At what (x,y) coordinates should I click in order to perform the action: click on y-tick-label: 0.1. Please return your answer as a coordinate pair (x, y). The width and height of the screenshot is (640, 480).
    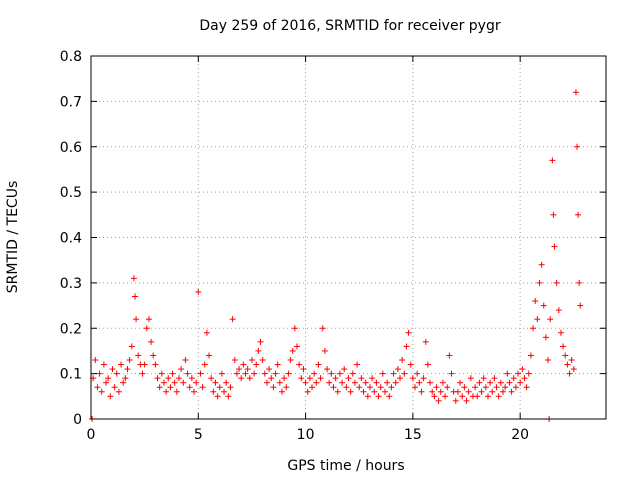
    Looking at the image, I should click on (71, 375).